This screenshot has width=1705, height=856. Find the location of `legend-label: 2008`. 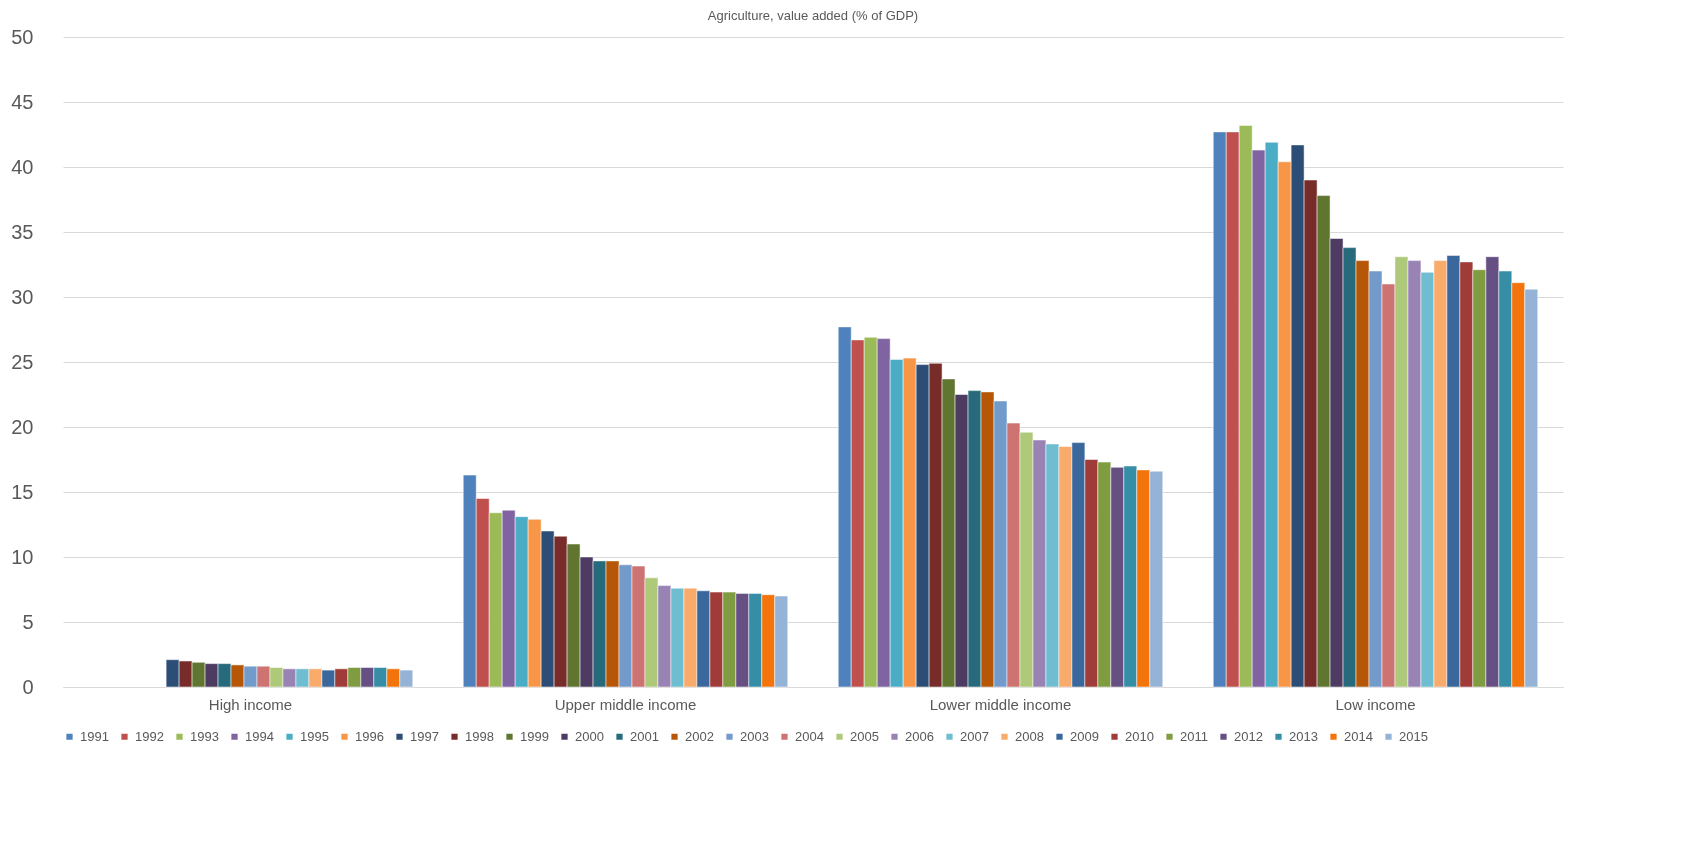

legend-label: 2008 is located at coordinates (1029, 736).